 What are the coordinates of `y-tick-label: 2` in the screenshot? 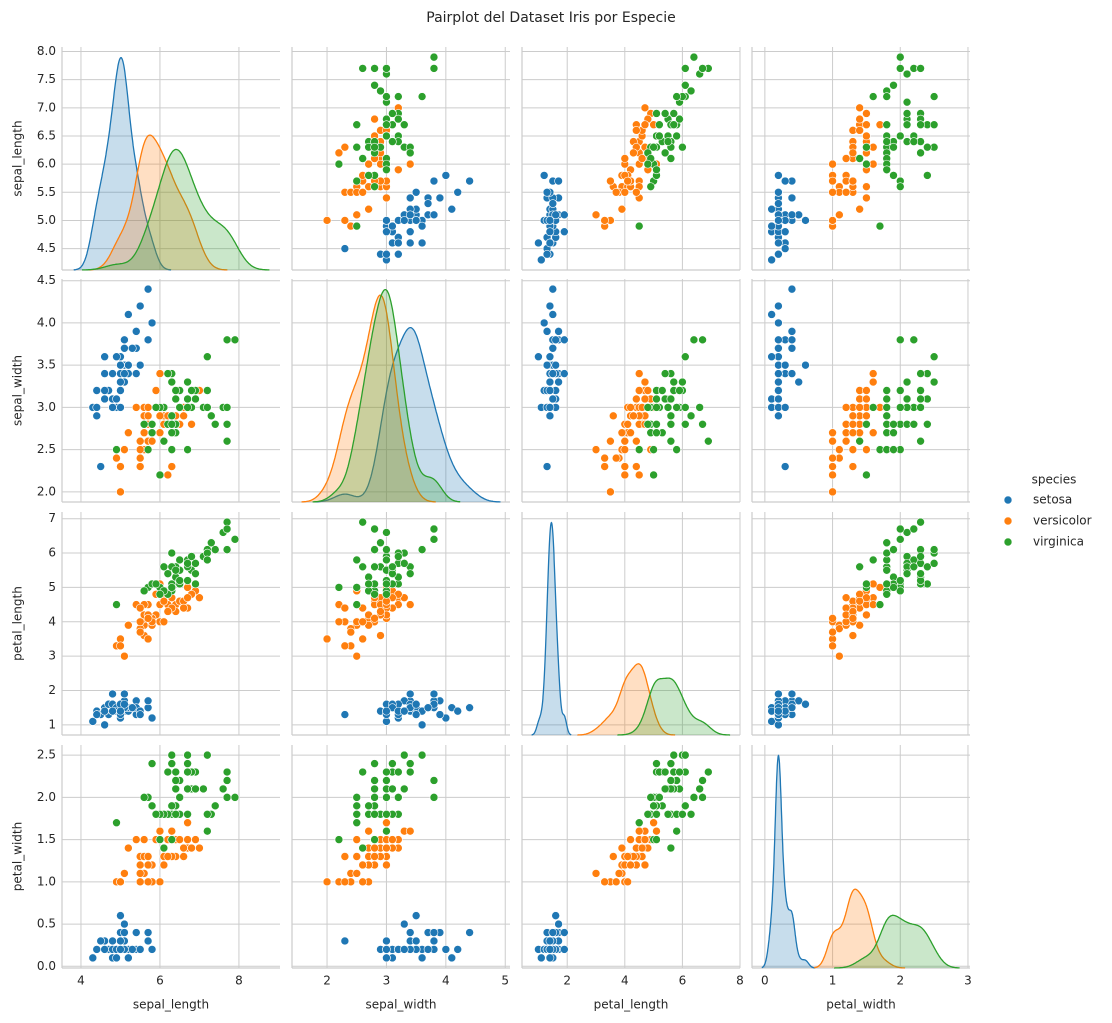 It's located at (52, 690).